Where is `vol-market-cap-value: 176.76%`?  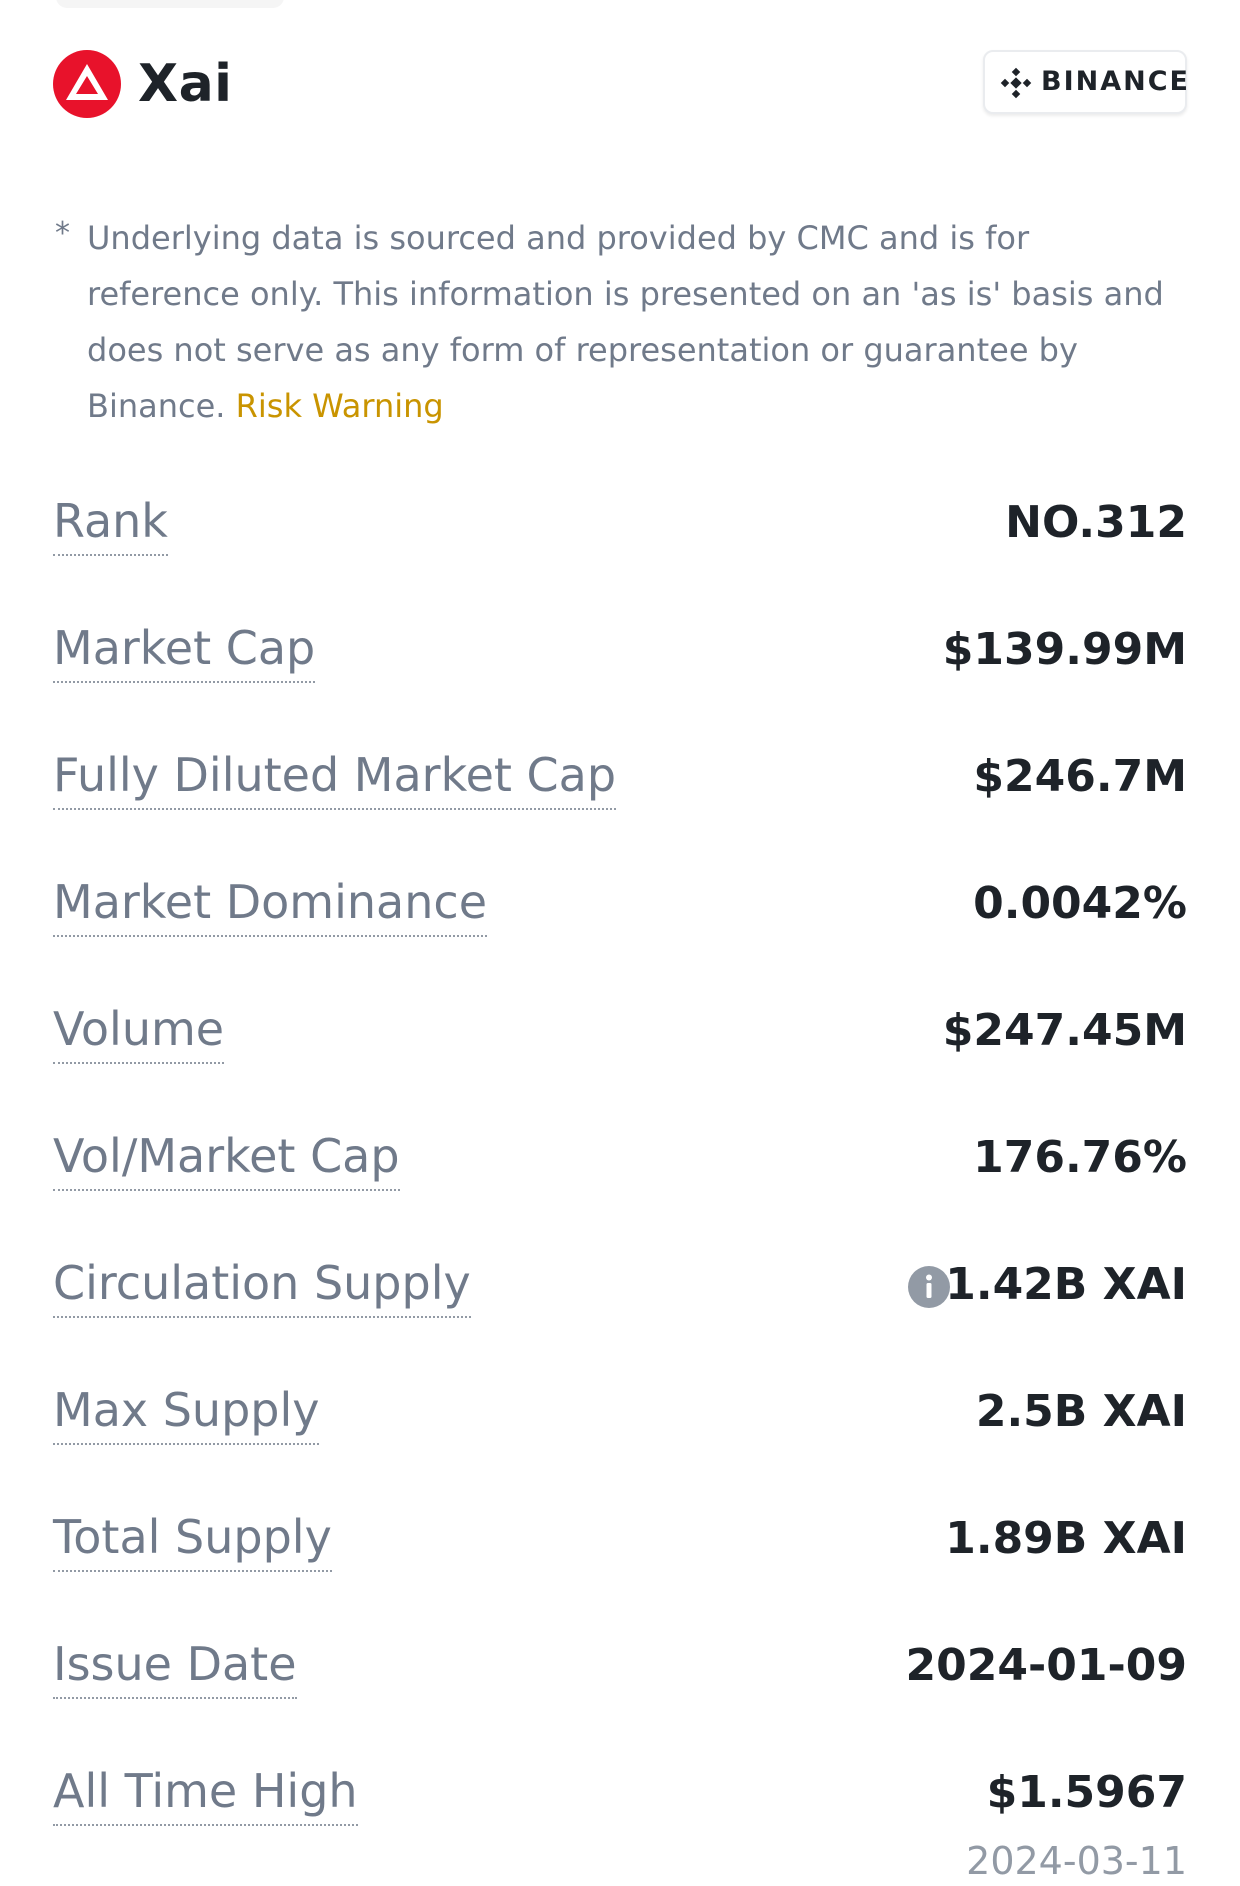 vol-market-cap-value: 176.76% is located at coordinates (1080, 1157).